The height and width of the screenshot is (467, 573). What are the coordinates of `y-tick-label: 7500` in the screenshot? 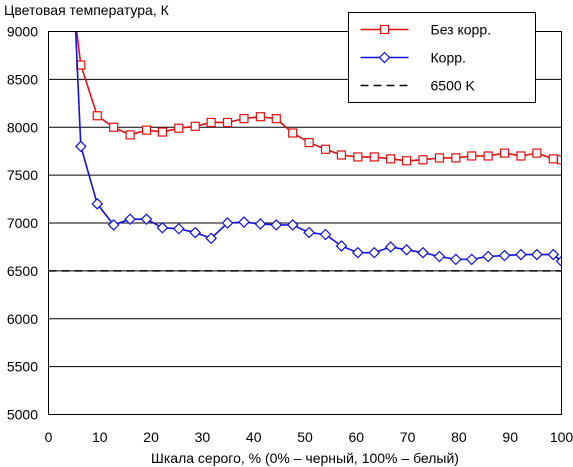 It's located at (22, 175).